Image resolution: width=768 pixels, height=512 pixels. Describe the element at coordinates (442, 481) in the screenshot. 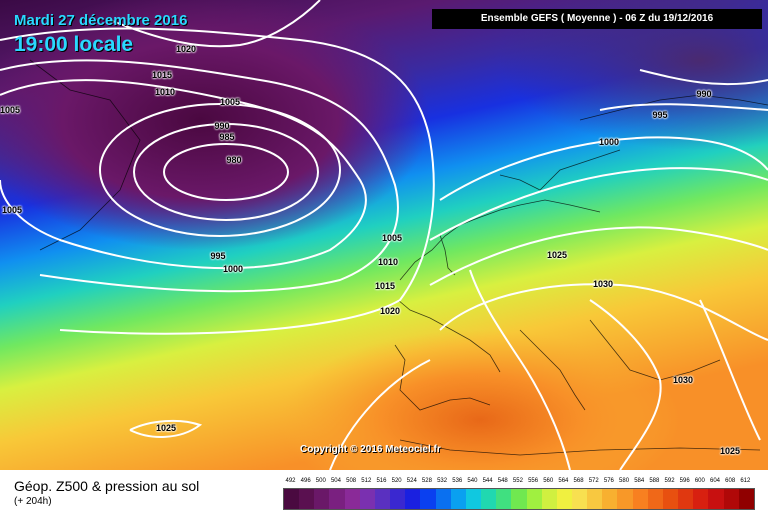

I see `scale-tick-label: 532` at that location.